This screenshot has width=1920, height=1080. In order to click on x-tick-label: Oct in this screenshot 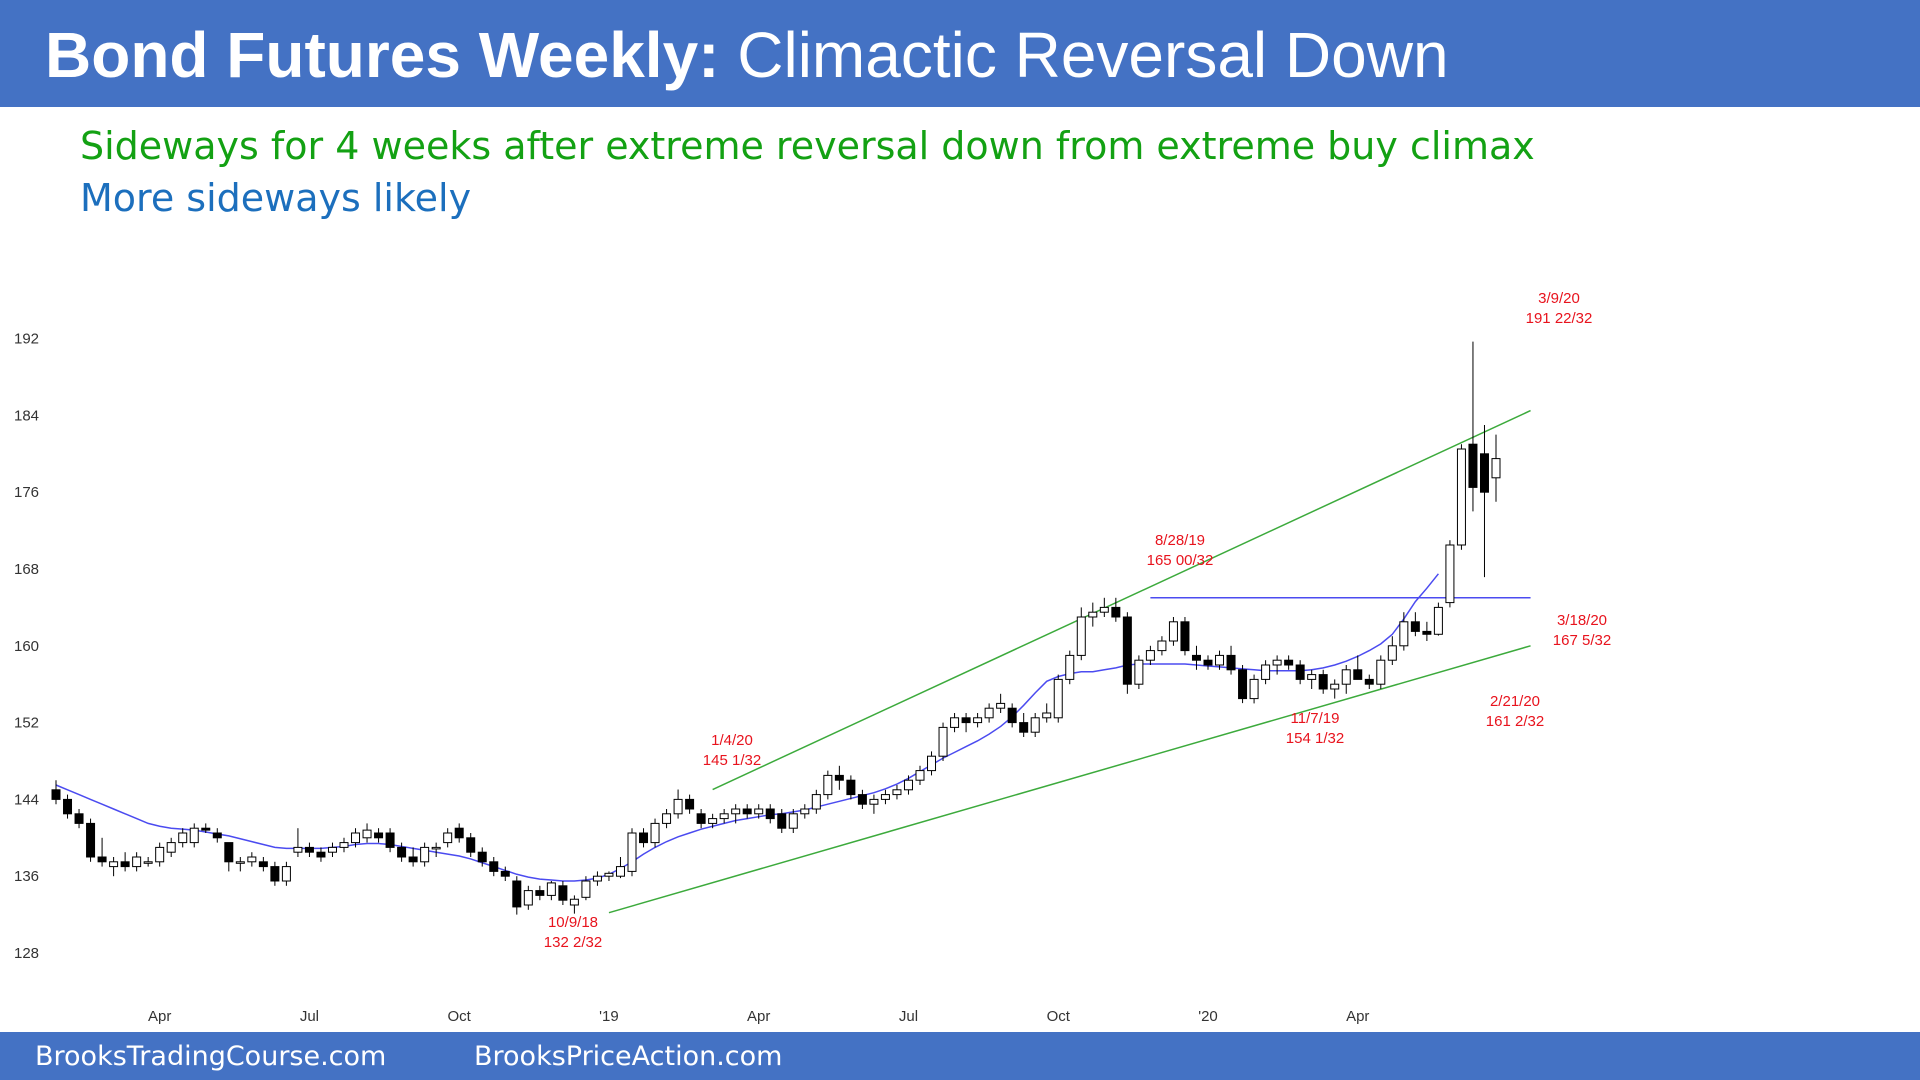, I will do `click(460, 1016)`.